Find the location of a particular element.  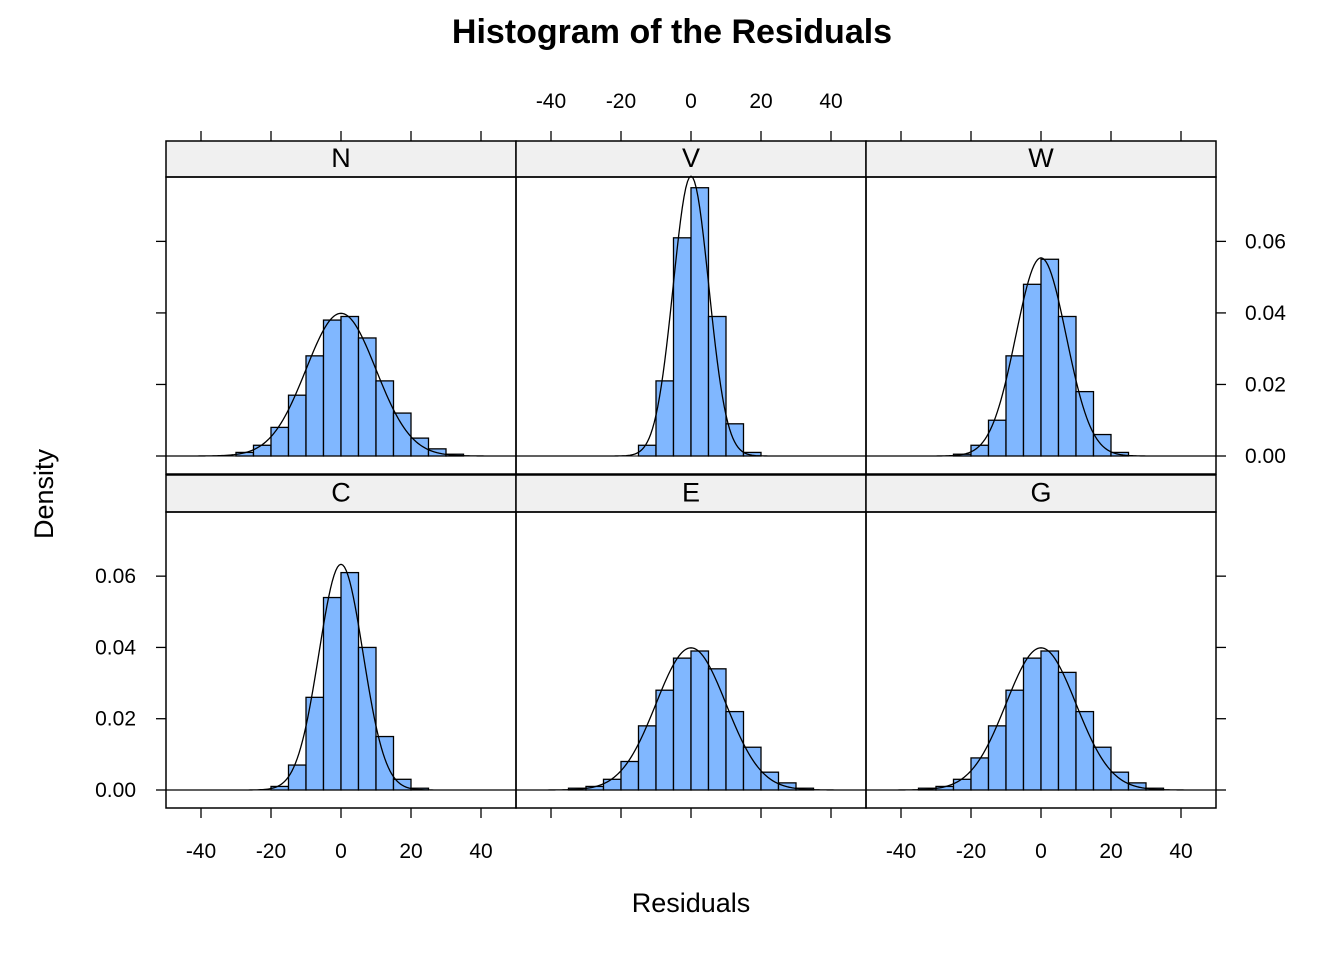

strip-label-g: G is located at coordinates (1040, 493).